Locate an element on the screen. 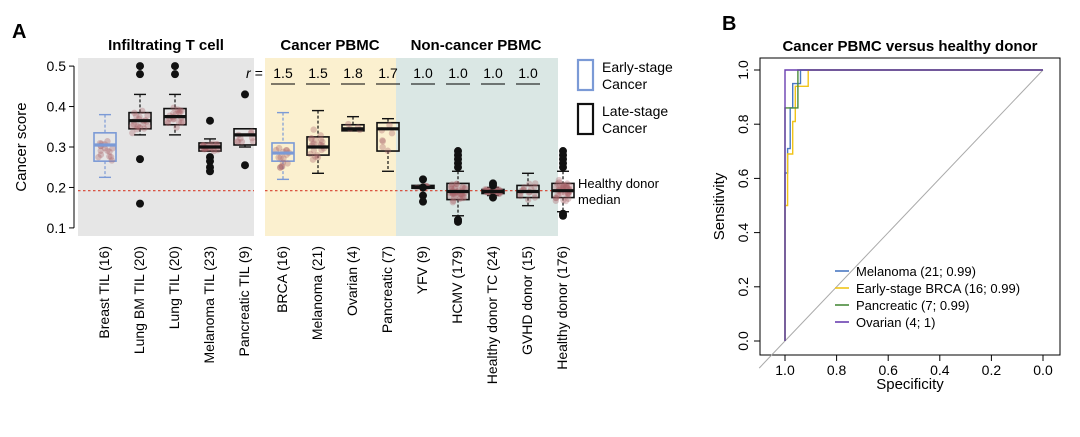 The height and width of the screenshot is (437, 1080). panel-b-label: B is located at coordinates (729, 24).